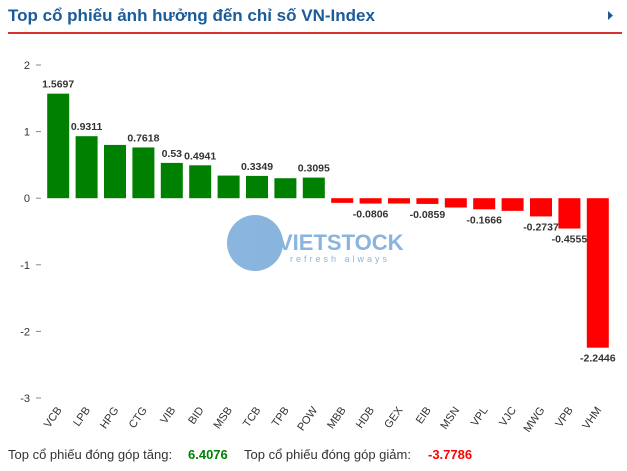  Describe the element at coordinates (307, 418) in the screenshot. I see `x-tick-label: POW` at that location.